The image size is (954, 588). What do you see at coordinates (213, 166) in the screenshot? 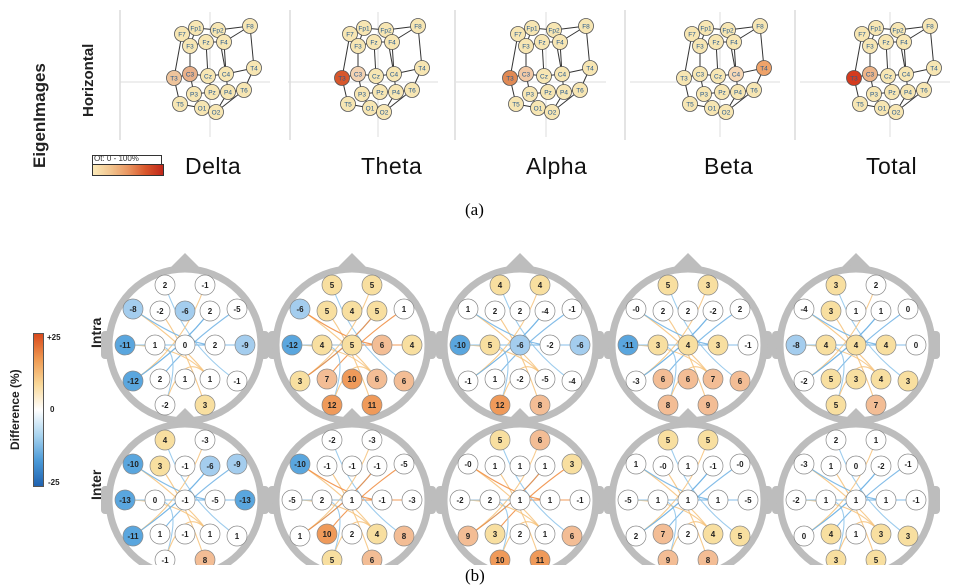
I see `band-label-delta: Delta` at bounding box center [213, 166].